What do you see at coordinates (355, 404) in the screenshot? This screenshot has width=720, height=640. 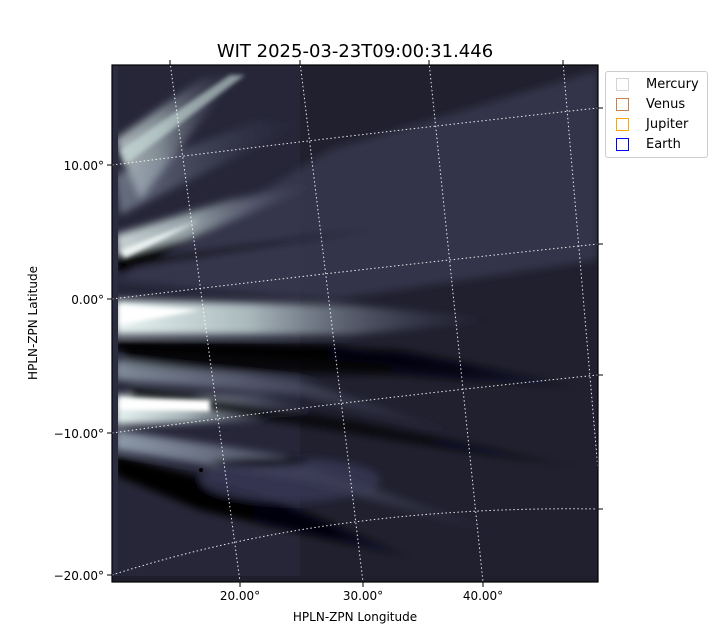 I see `grid-lat-m10` at bounding box center [355, 404].